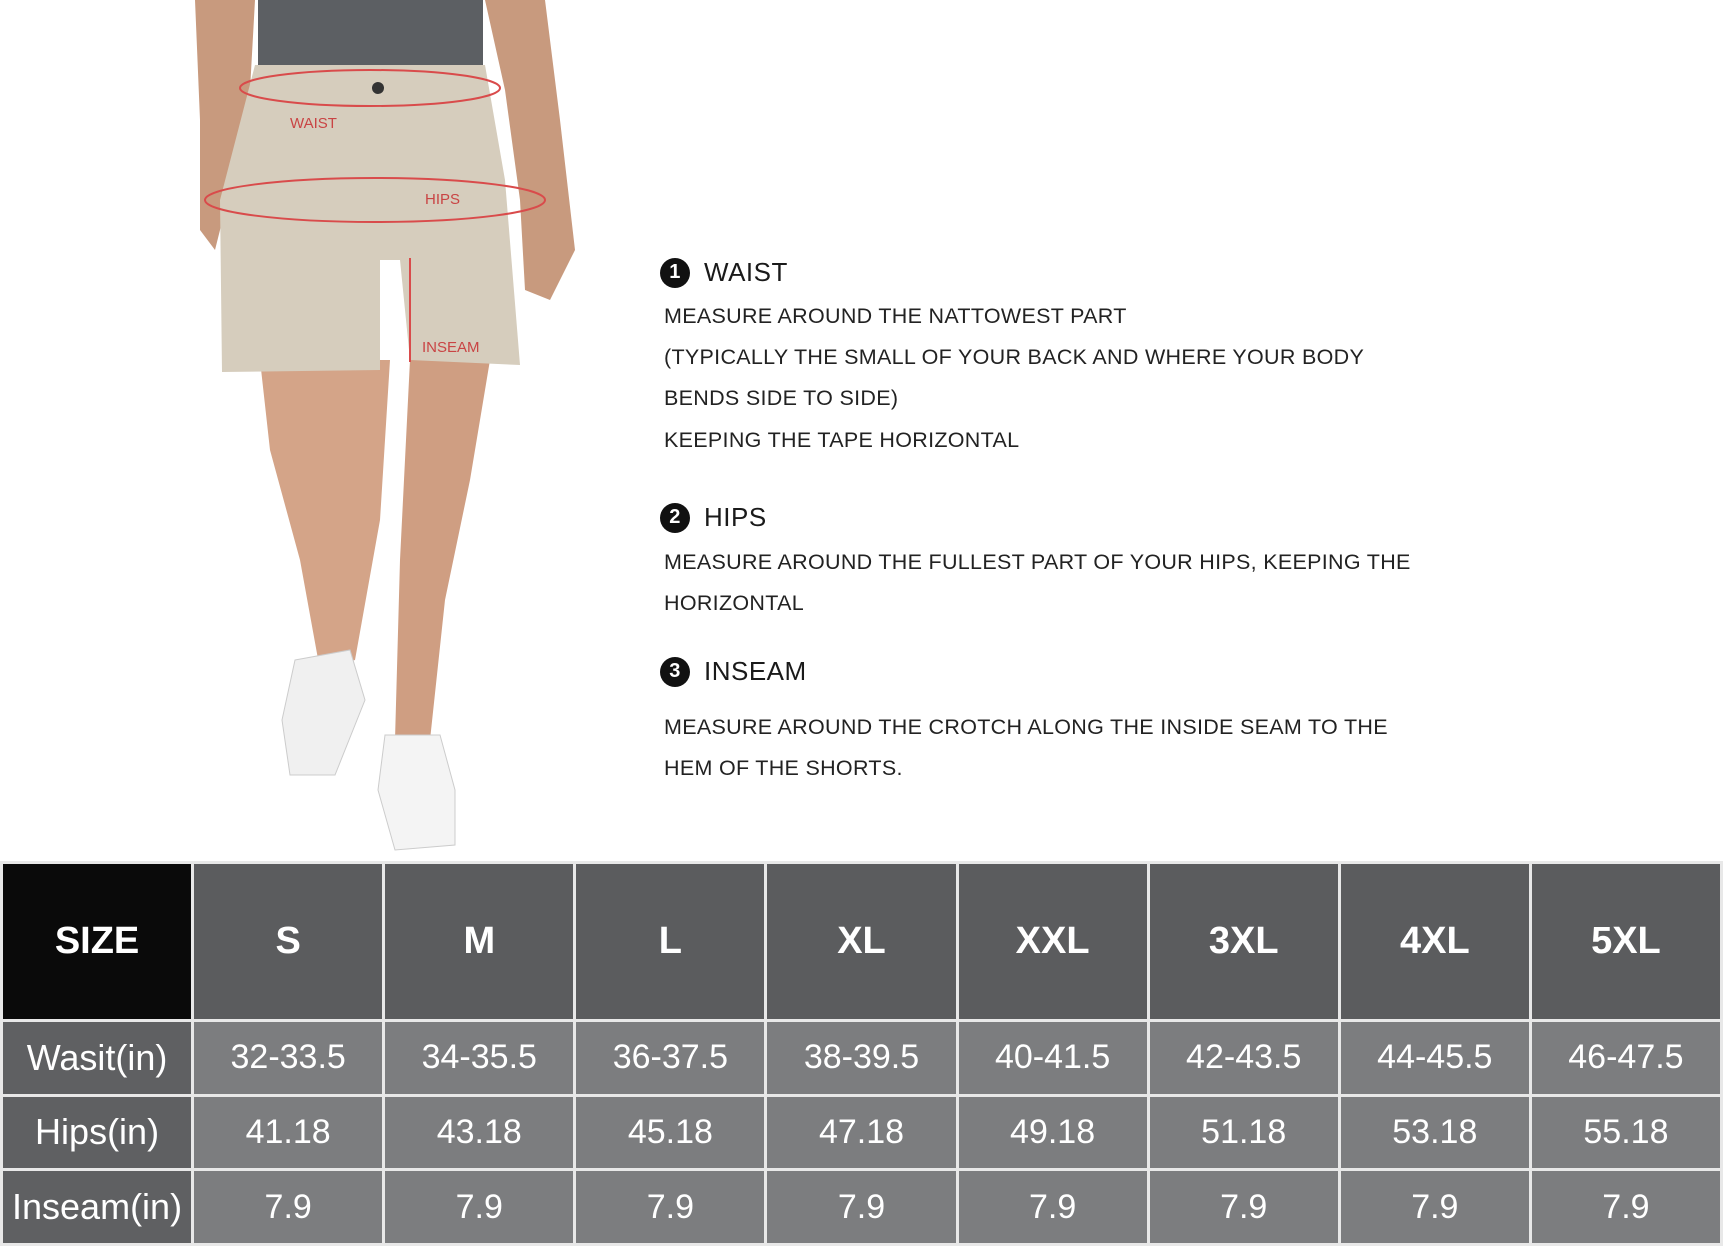  Describe the element at coordinates (442, 199) in the screenshot. I see `hips-label: HIPS` at that location.